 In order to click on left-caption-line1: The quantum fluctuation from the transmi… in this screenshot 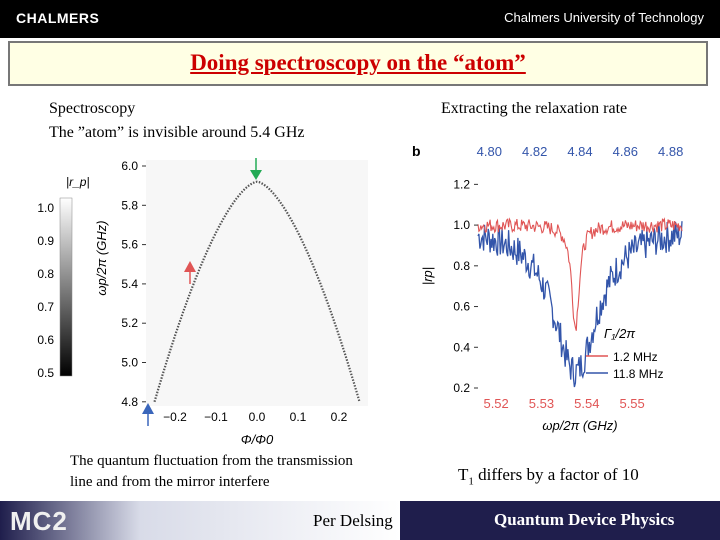, I will do `click(211, 461)`.